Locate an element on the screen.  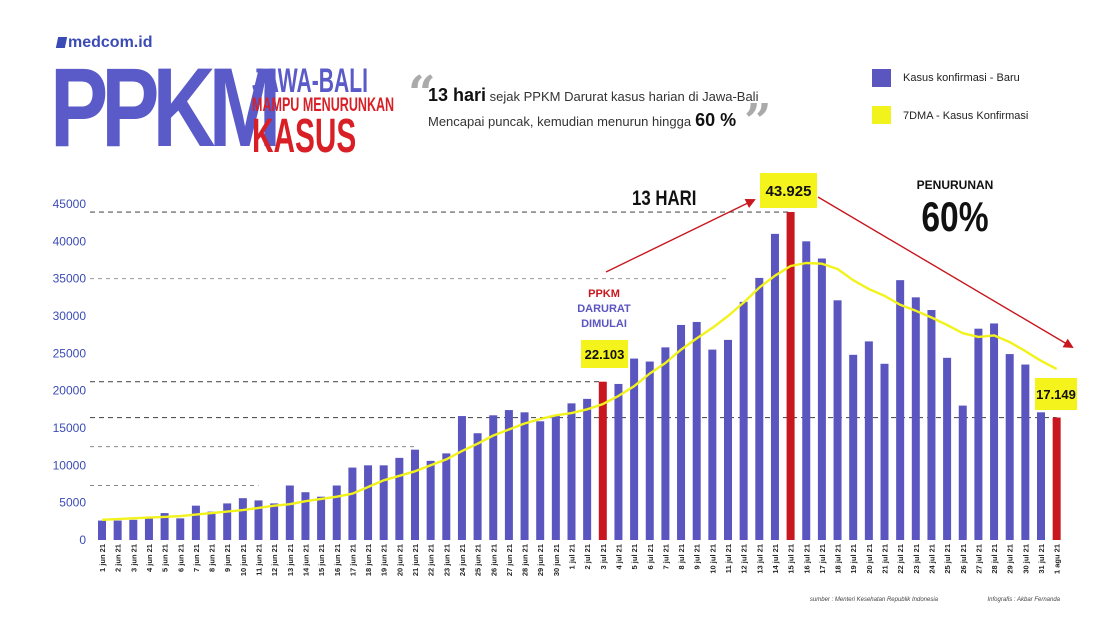
x-tick-label: 10 jun 21 is located at coordinates (243, 560).